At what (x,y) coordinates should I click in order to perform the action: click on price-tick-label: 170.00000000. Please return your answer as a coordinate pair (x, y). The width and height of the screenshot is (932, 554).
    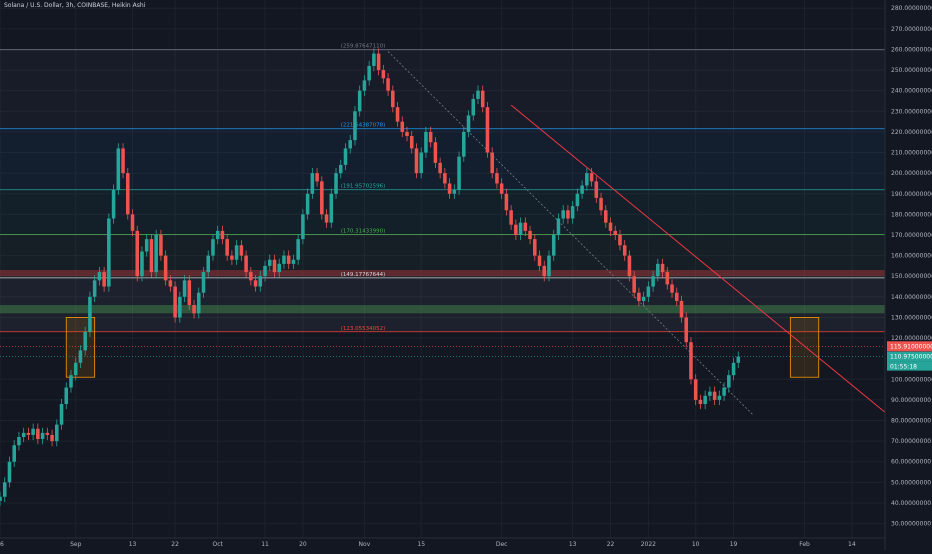
    Looking at the image, I should click on (911, 235).